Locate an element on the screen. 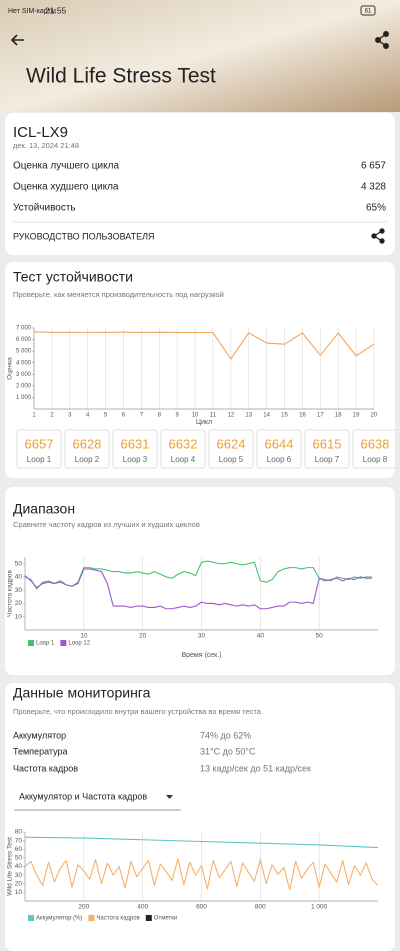 Image resolution: width=400 pixels, height=951 pixels. x-tick-label: 400 is located at coordinates (142, 907).